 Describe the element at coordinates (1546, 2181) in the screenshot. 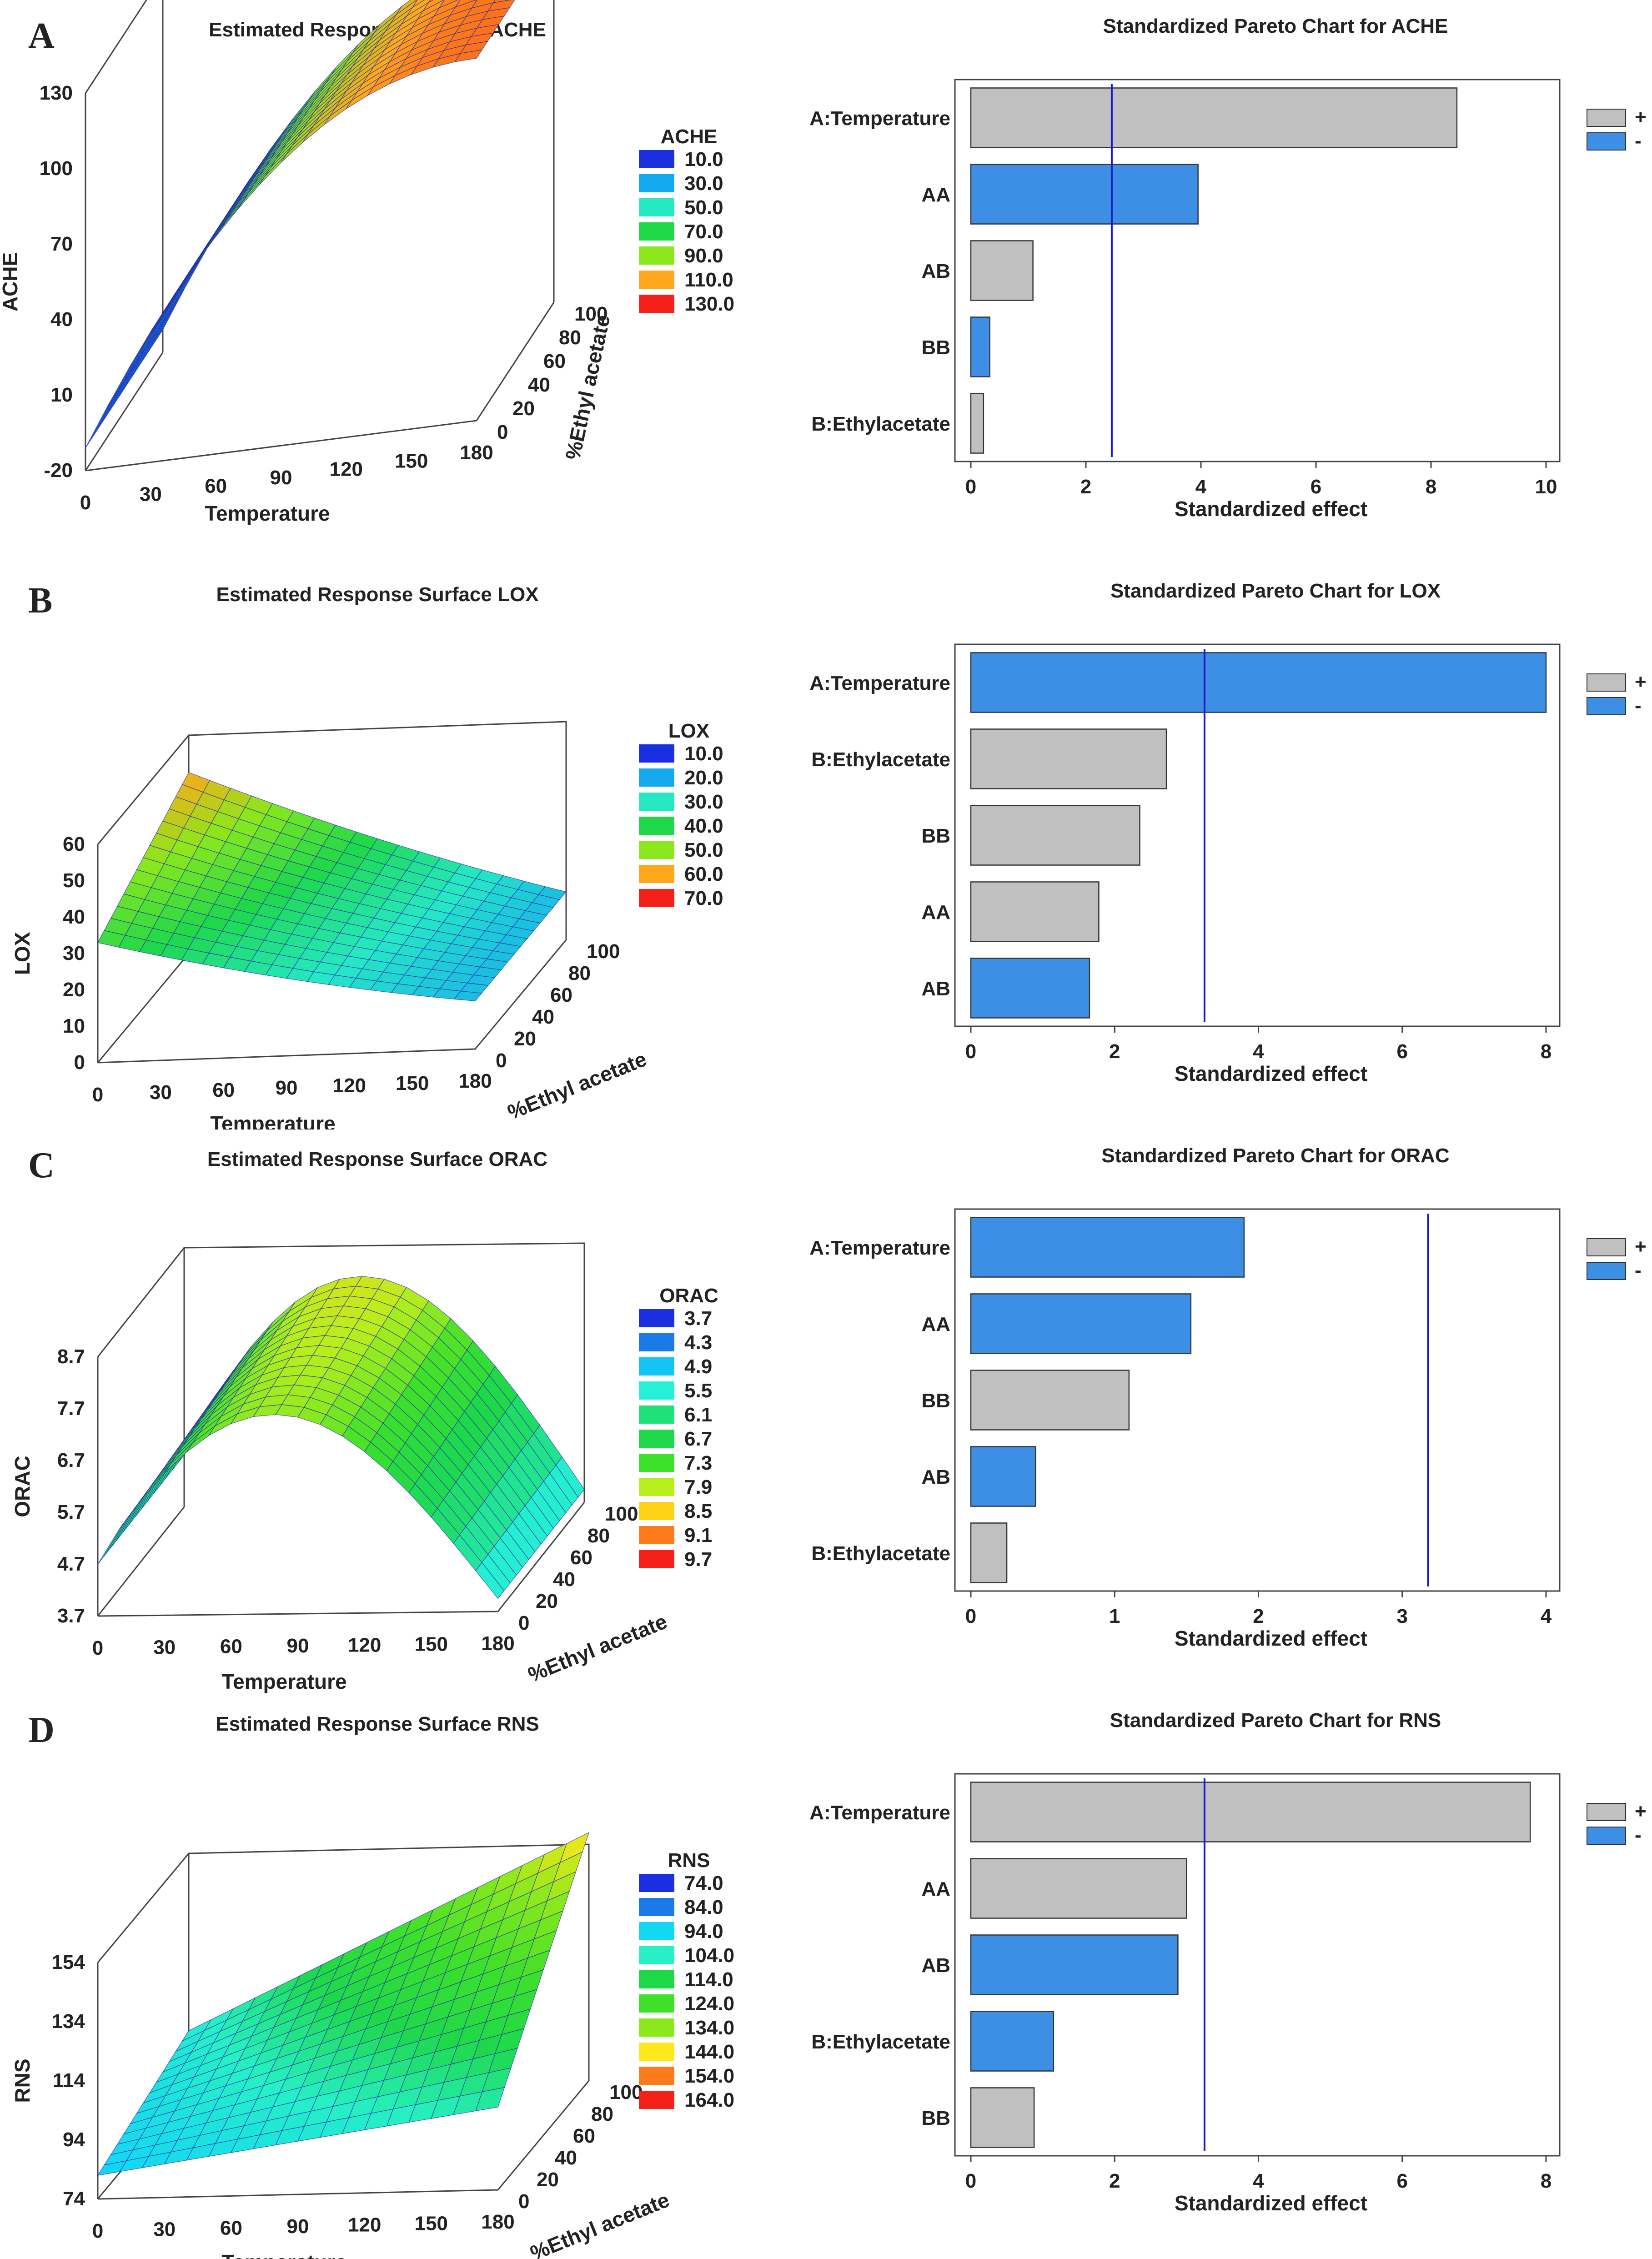

I see `pareto-tick-label: 8` at that location.